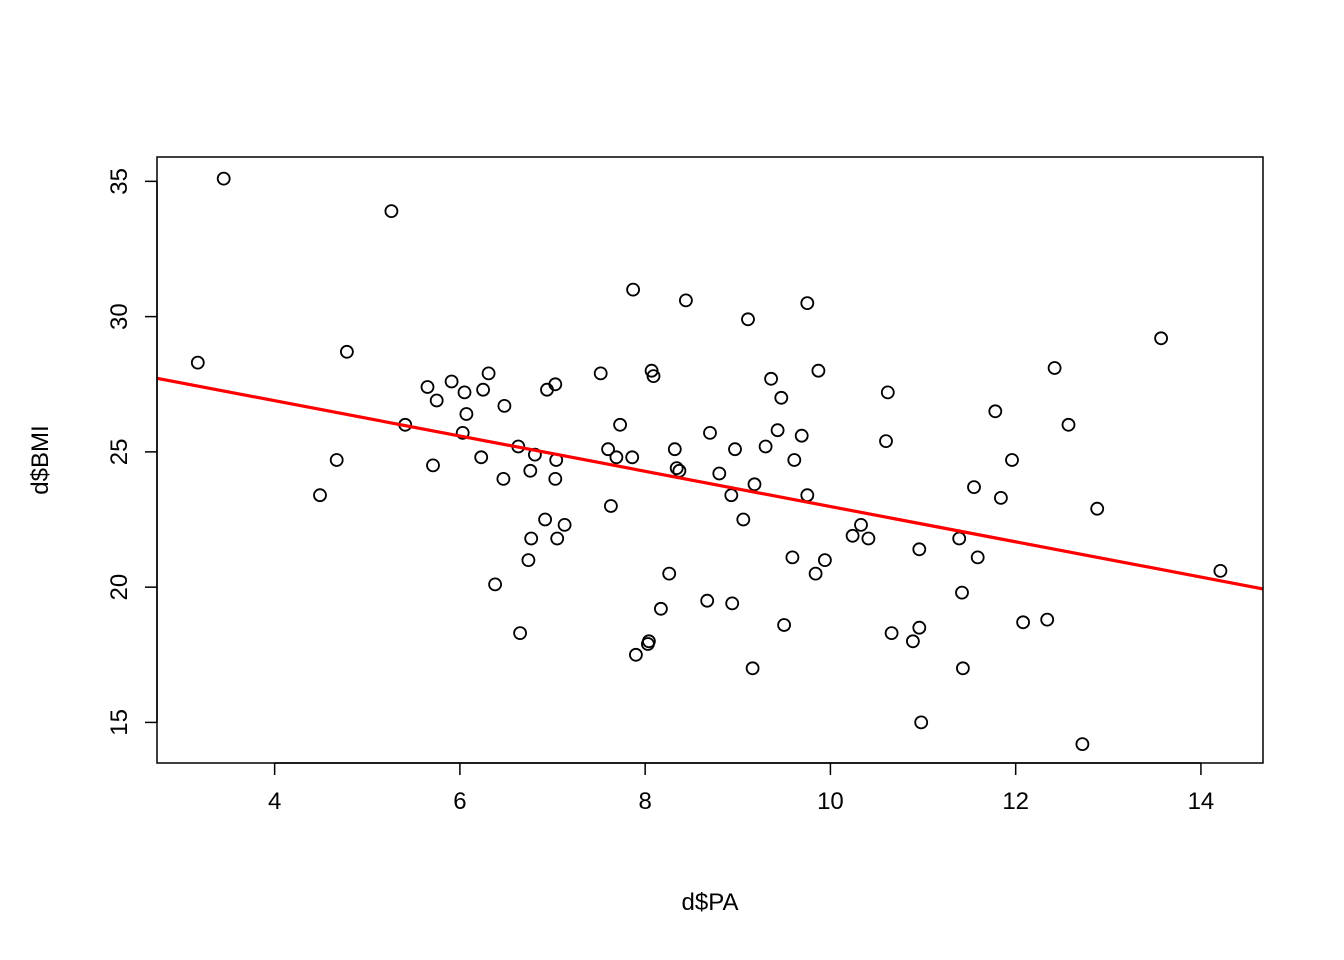 The height and width of the screenshot is (960, 1344). Describe the element at coordinates (119, 316) in the screenshot. I see `y-tick-label-30: 30` at that location.